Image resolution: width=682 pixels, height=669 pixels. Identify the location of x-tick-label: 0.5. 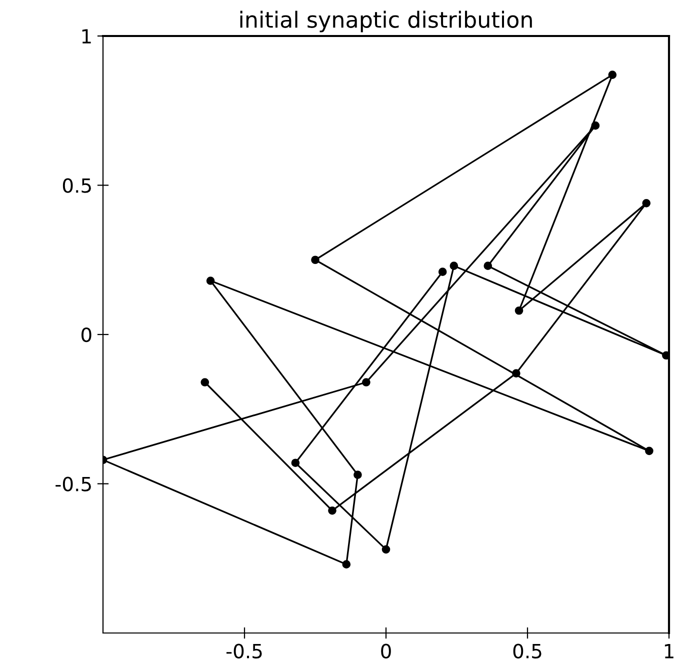
(527, 651).